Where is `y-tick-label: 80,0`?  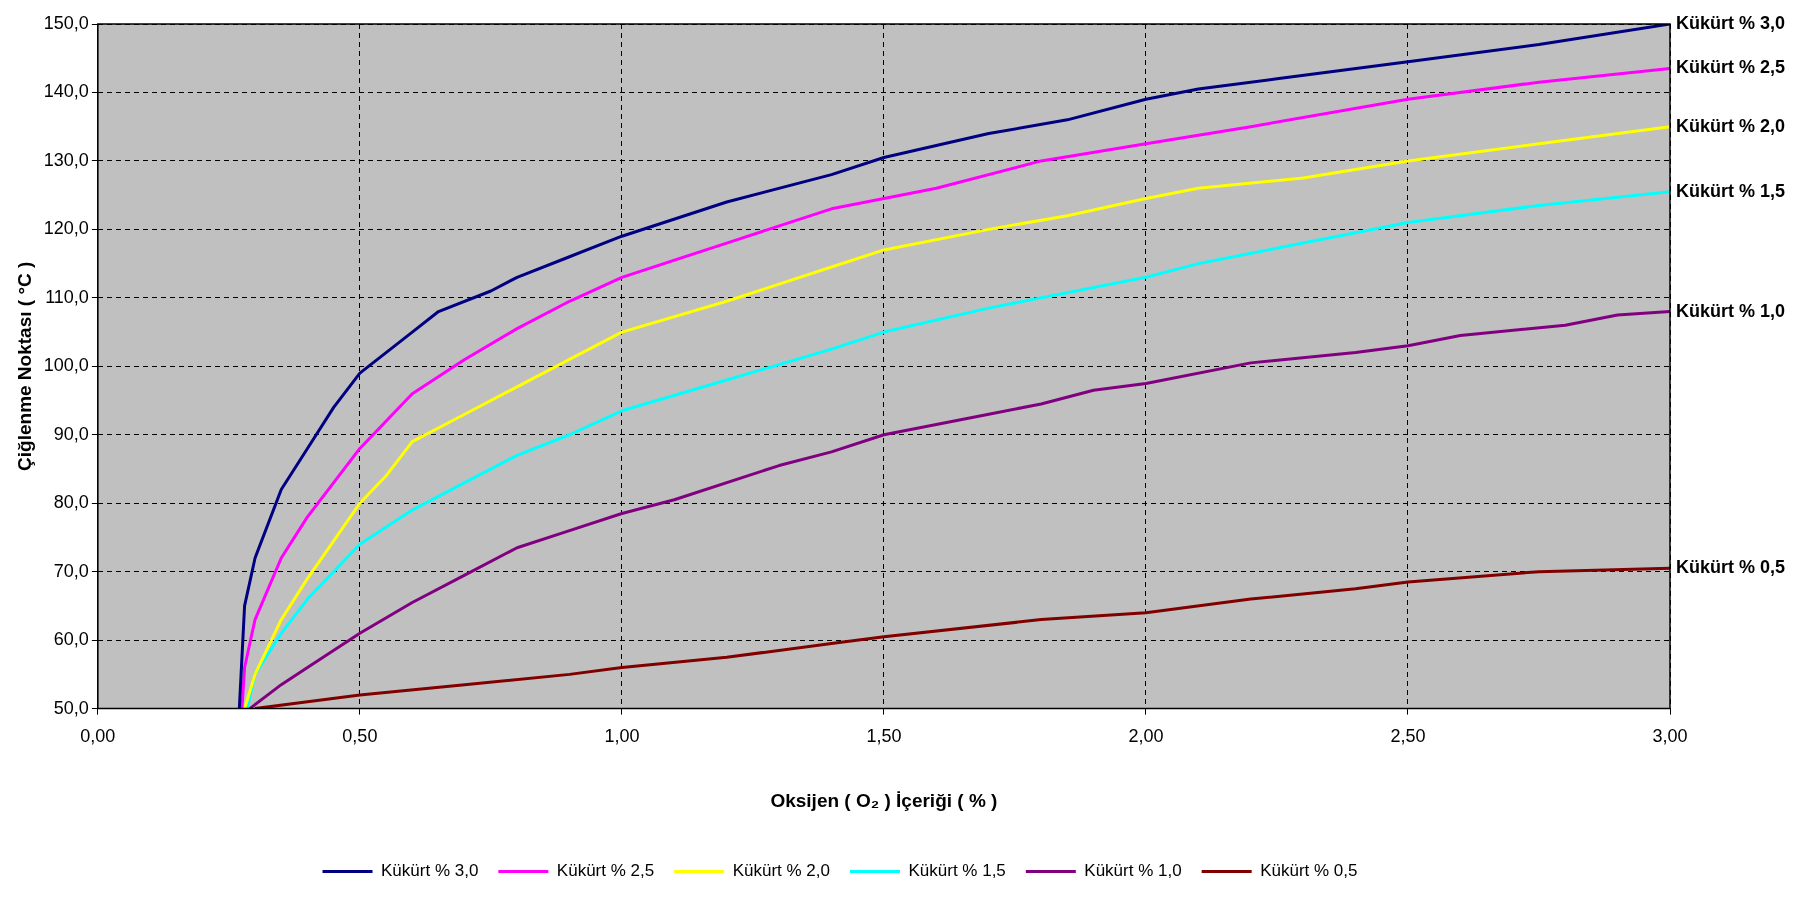
y-tick-label: 80,0 is located at coordinates (71, 502).